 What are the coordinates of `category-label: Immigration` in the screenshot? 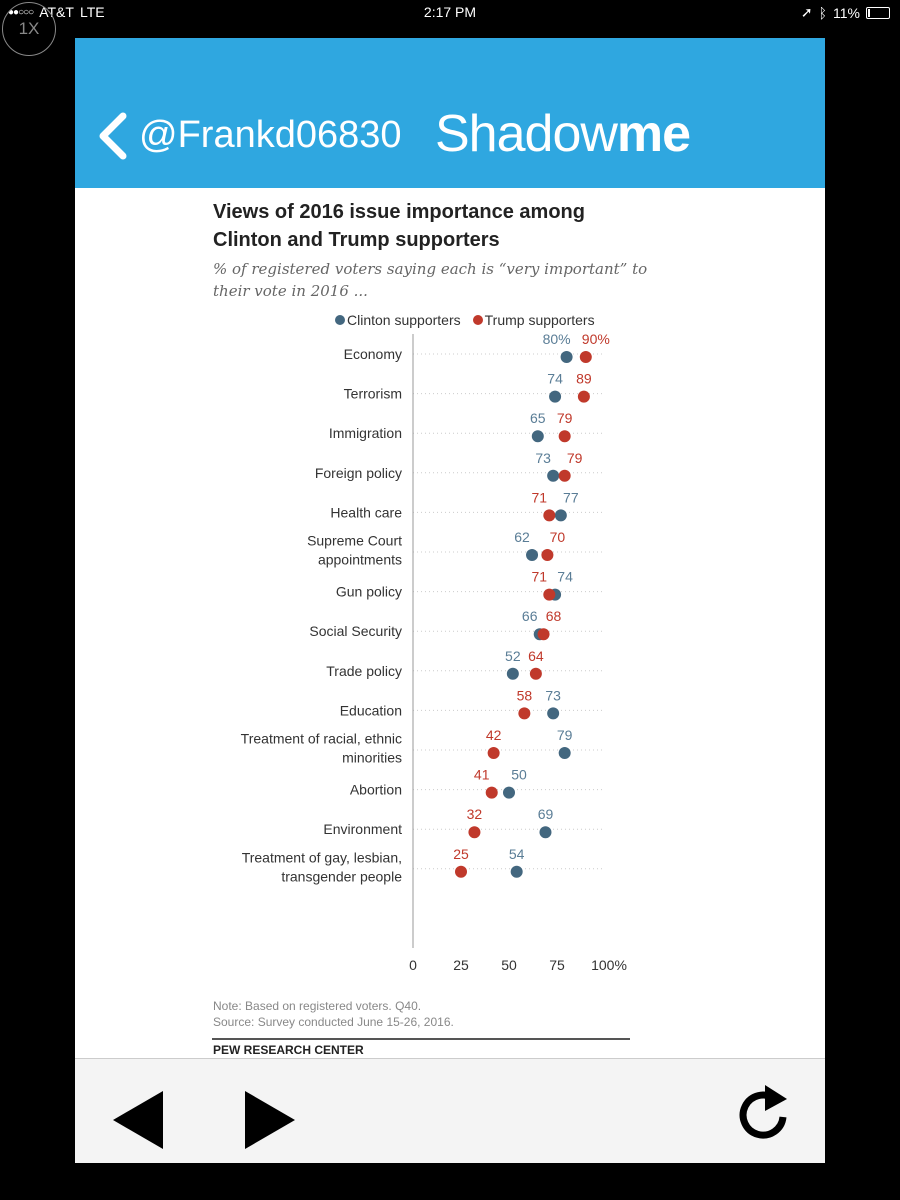 It's located at (365, 433).